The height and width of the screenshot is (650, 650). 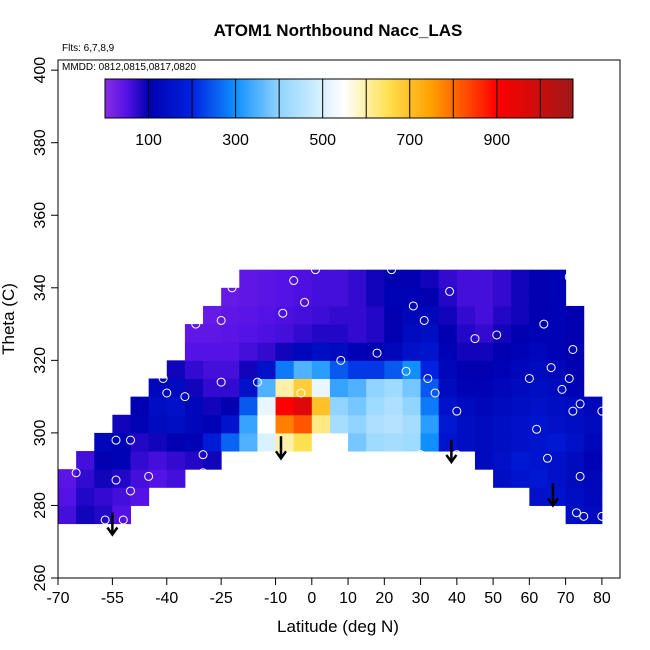 I want to click on x-tick-label: 30, so click(x=421, y=598).